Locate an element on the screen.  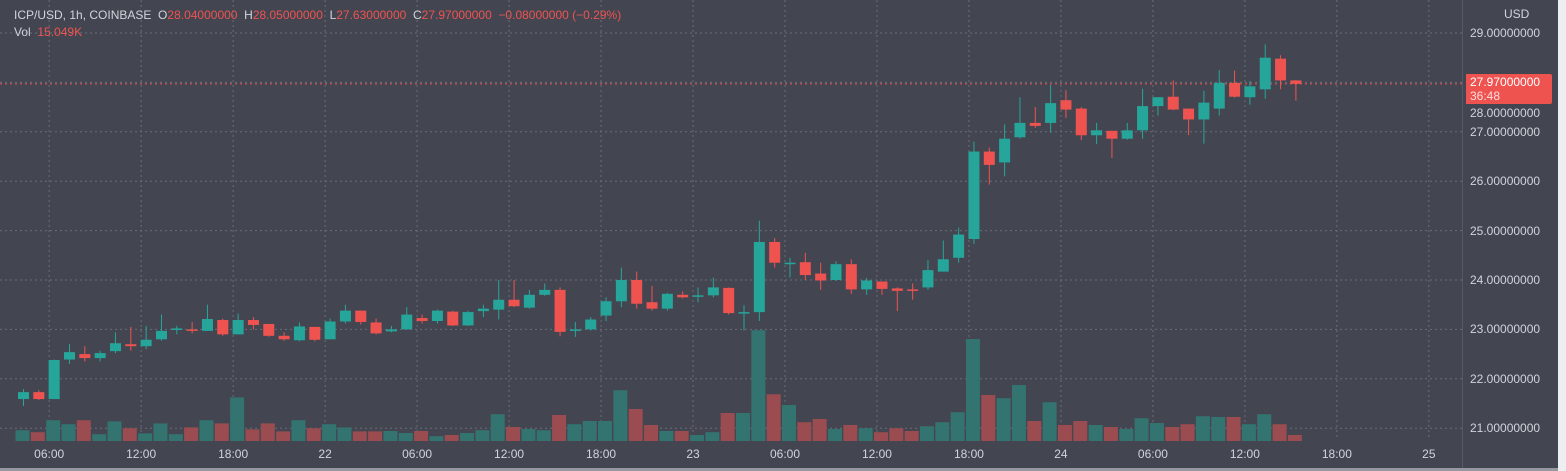
time-tick-label: 22 is located at coordinates (325, 454).